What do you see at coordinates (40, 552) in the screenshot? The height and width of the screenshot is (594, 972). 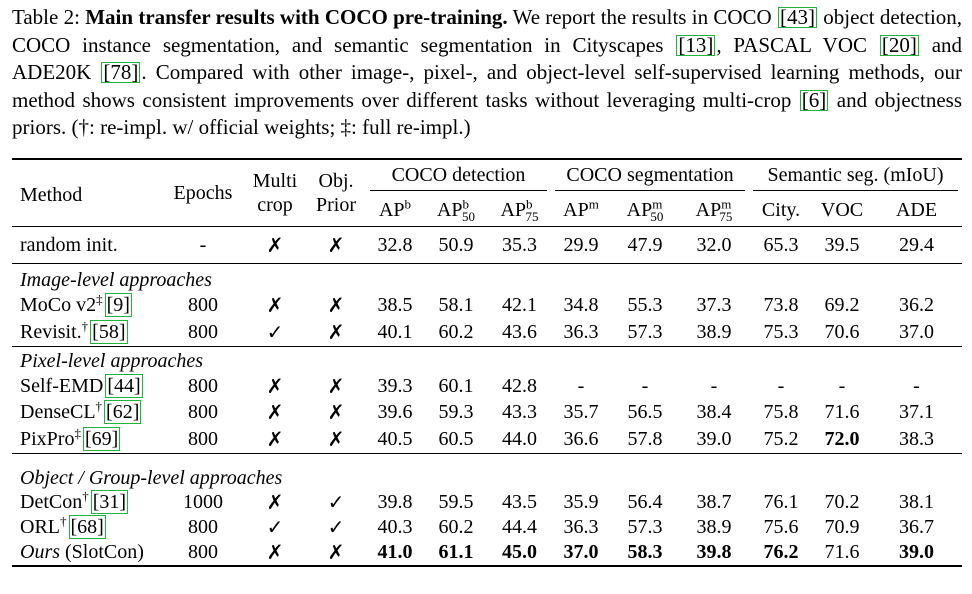 I see `method-name: Ours` at bounding box center [40, 552].